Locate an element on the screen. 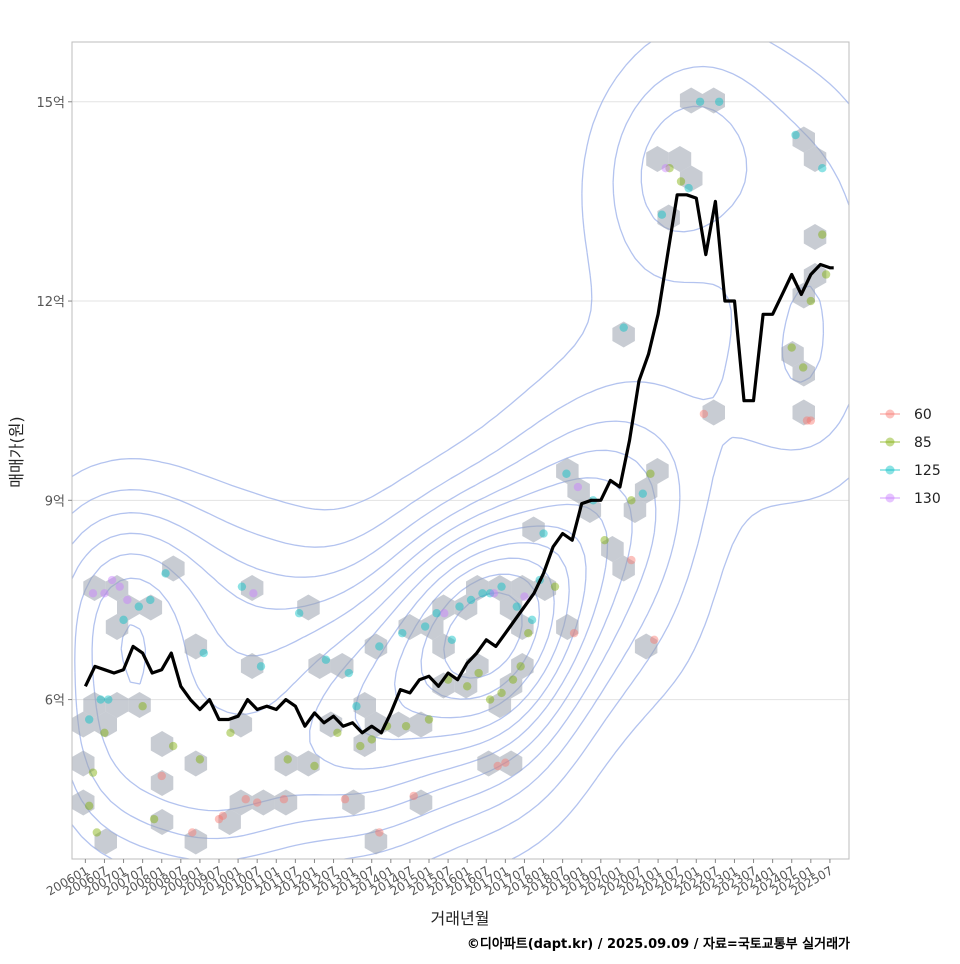 The height and width of the screenshot is (964, 960). y-tick-label: 12억 is located at coordinates (50, 302).